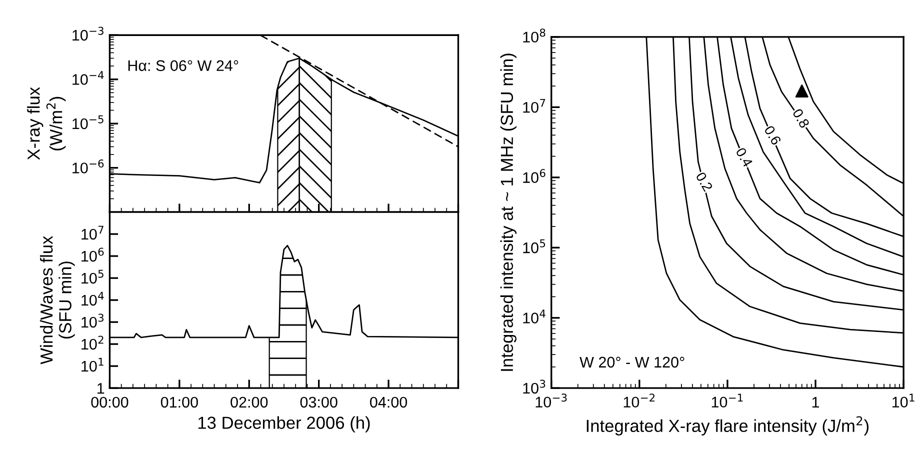 The width and height of the screenshot is (922, 462). Describe the element at coordinates (816, 402) in the screenshot. I see `x-tick-label: 1` at that location.